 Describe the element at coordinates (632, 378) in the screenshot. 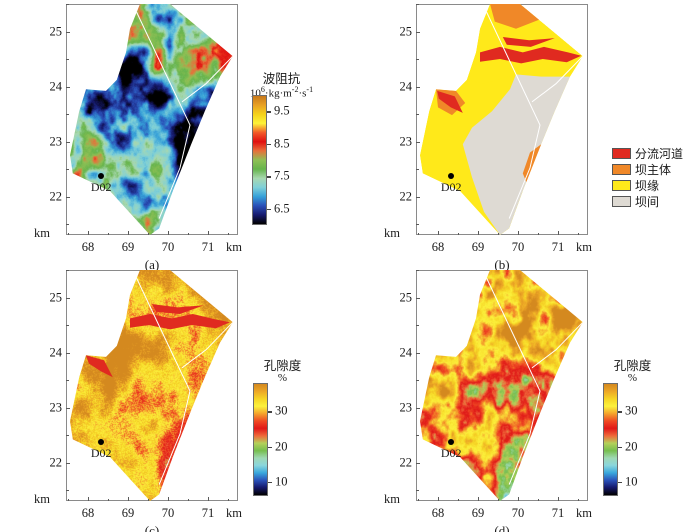

I see `colorbar-unit-d: %` at that location.